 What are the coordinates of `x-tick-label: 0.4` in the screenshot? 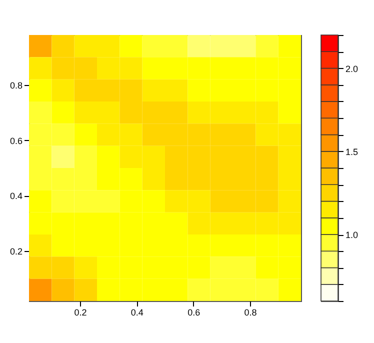 It's located at (137, 313).